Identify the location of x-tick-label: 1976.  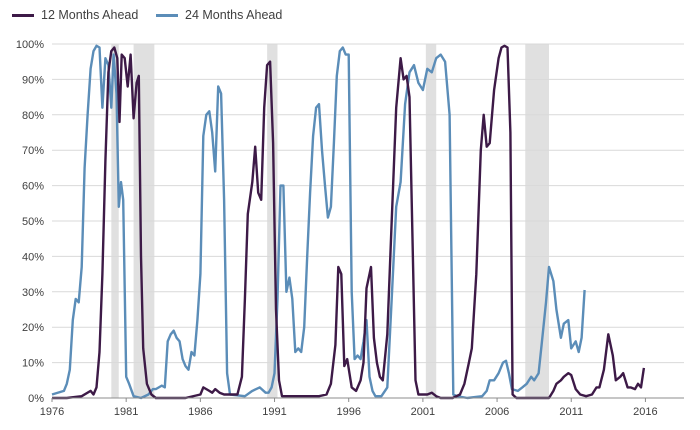
(52, 412).